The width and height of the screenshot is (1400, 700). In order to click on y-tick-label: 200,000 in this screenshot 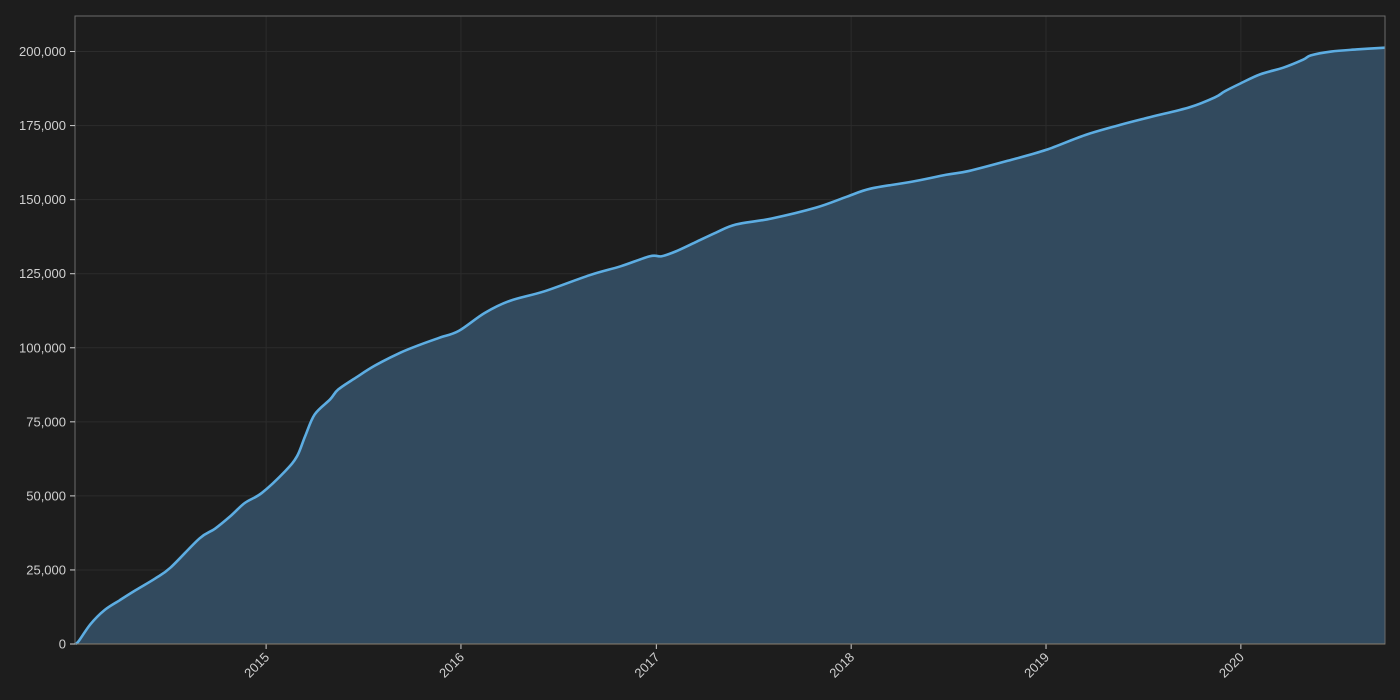, I will do `click(42, 51)`.